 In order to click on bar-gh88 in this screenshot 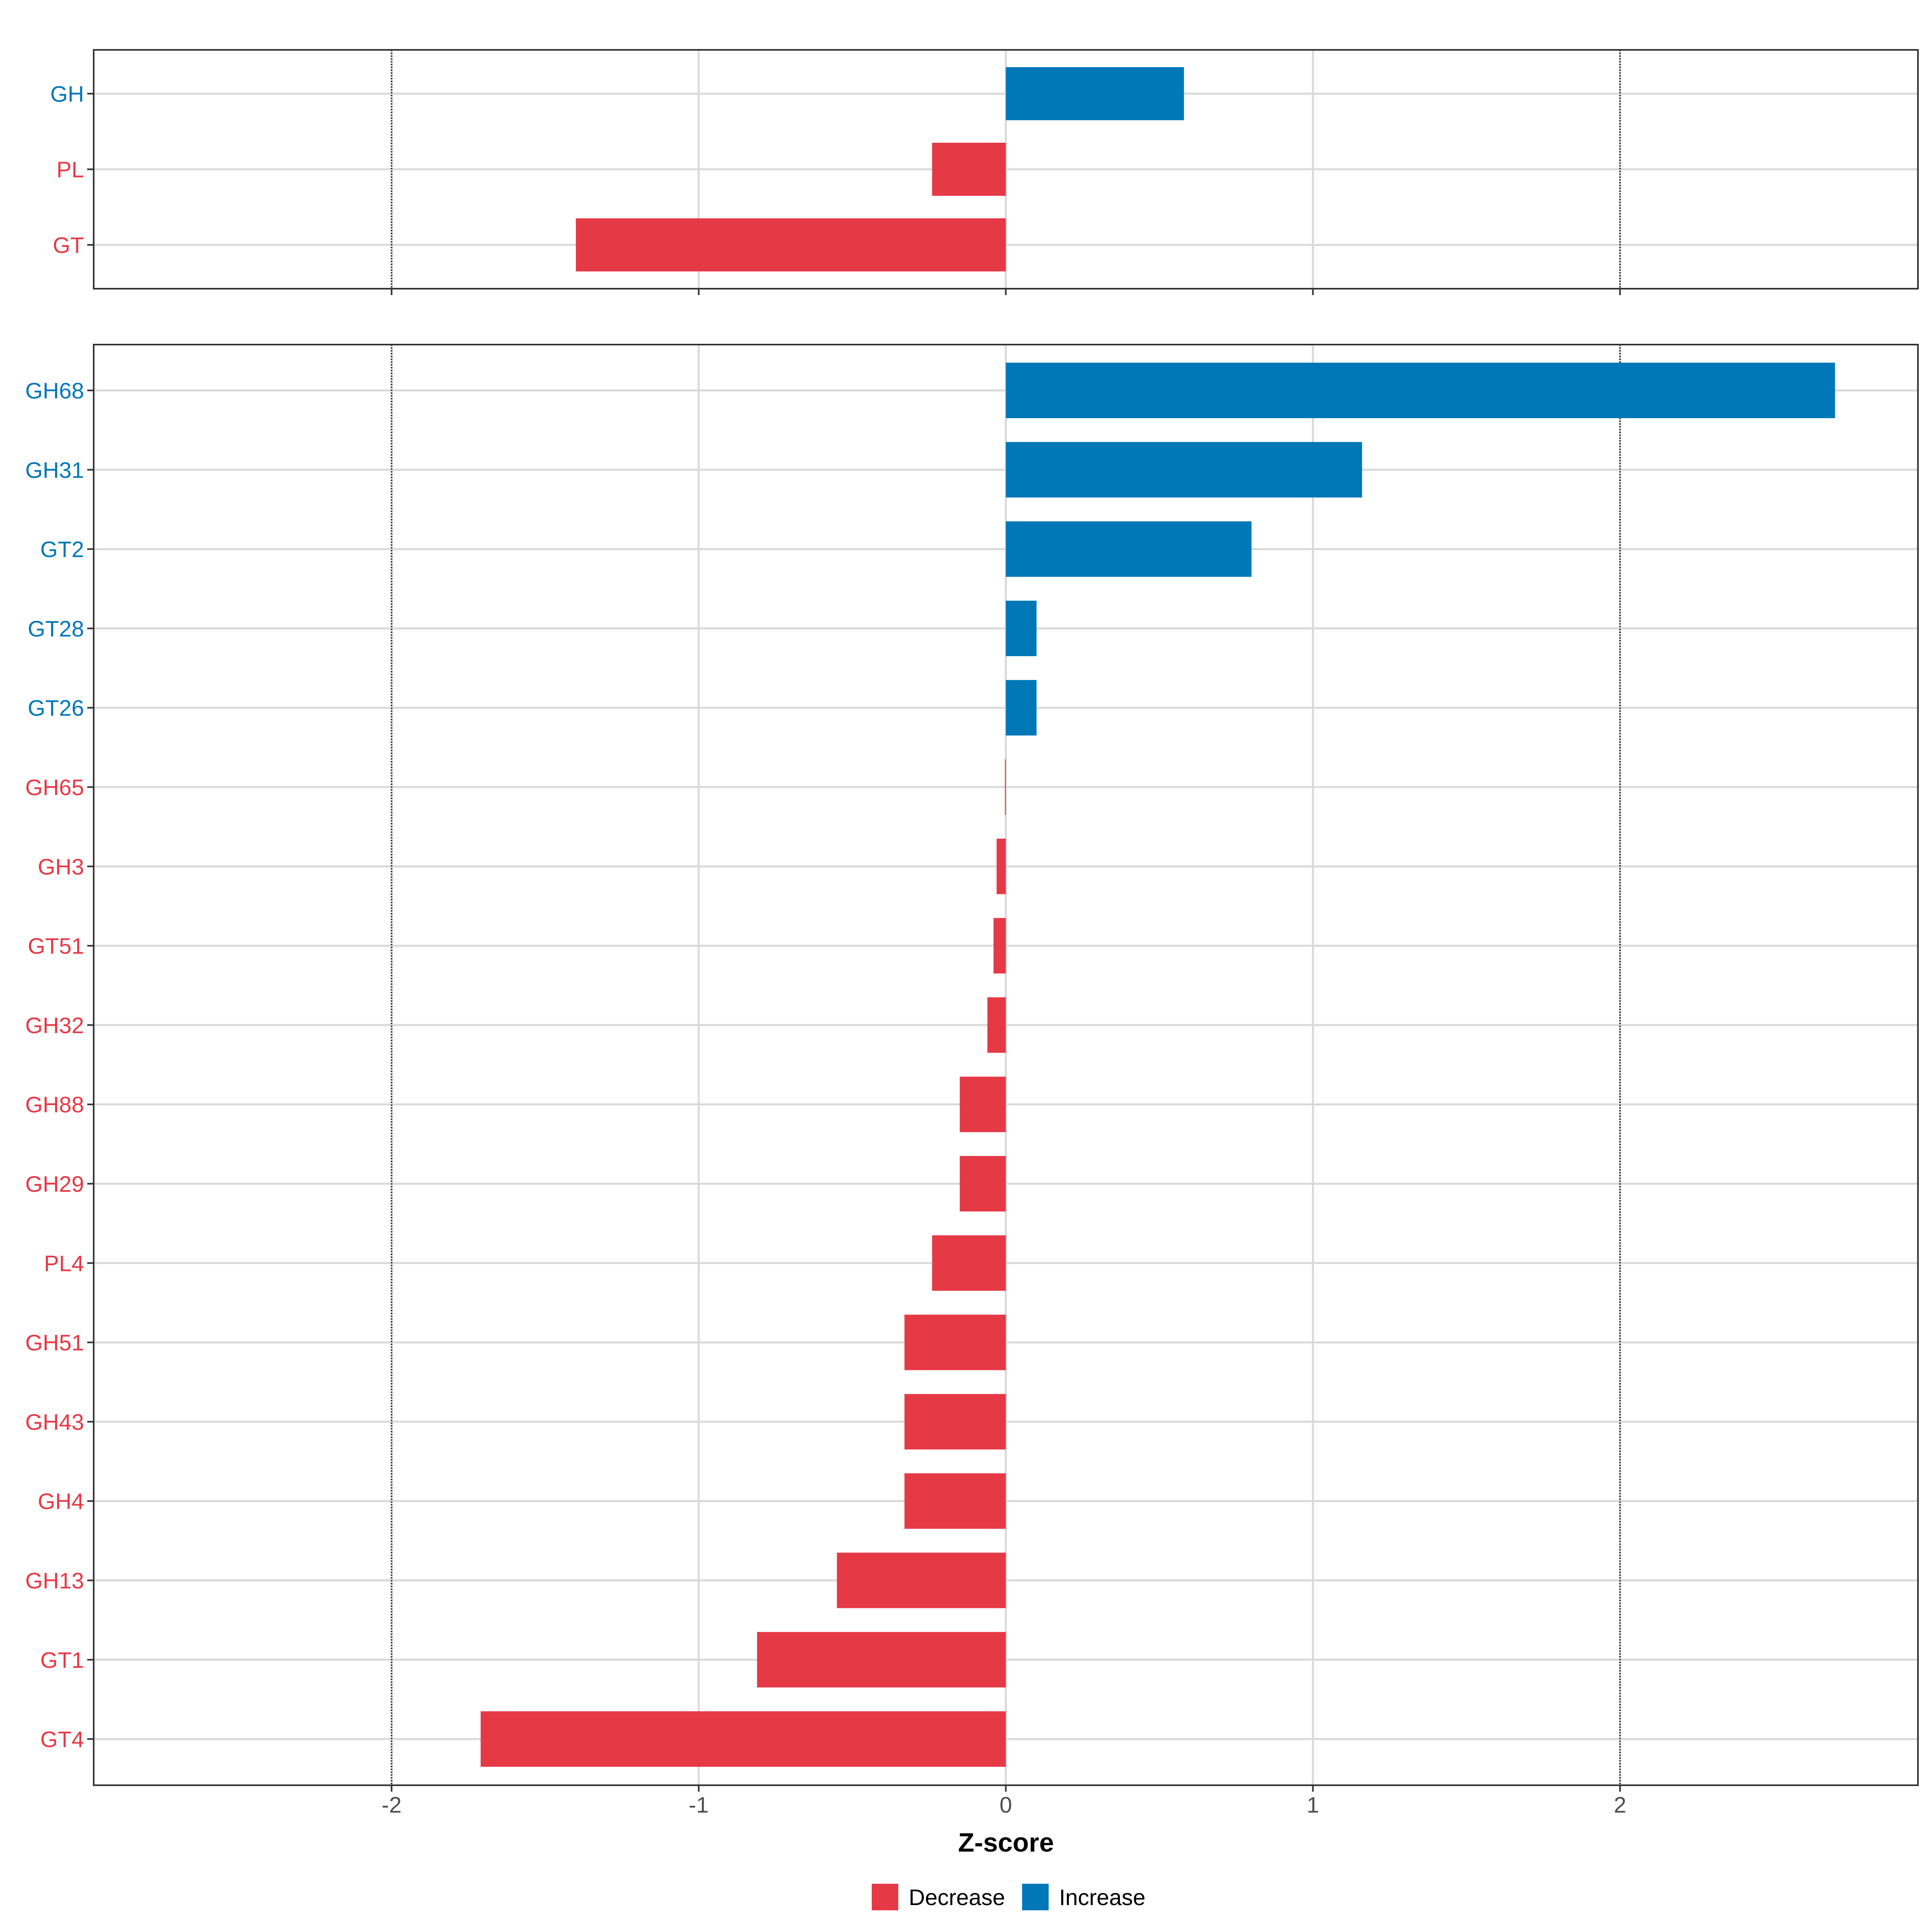, I will do `click(982, 1104)`.